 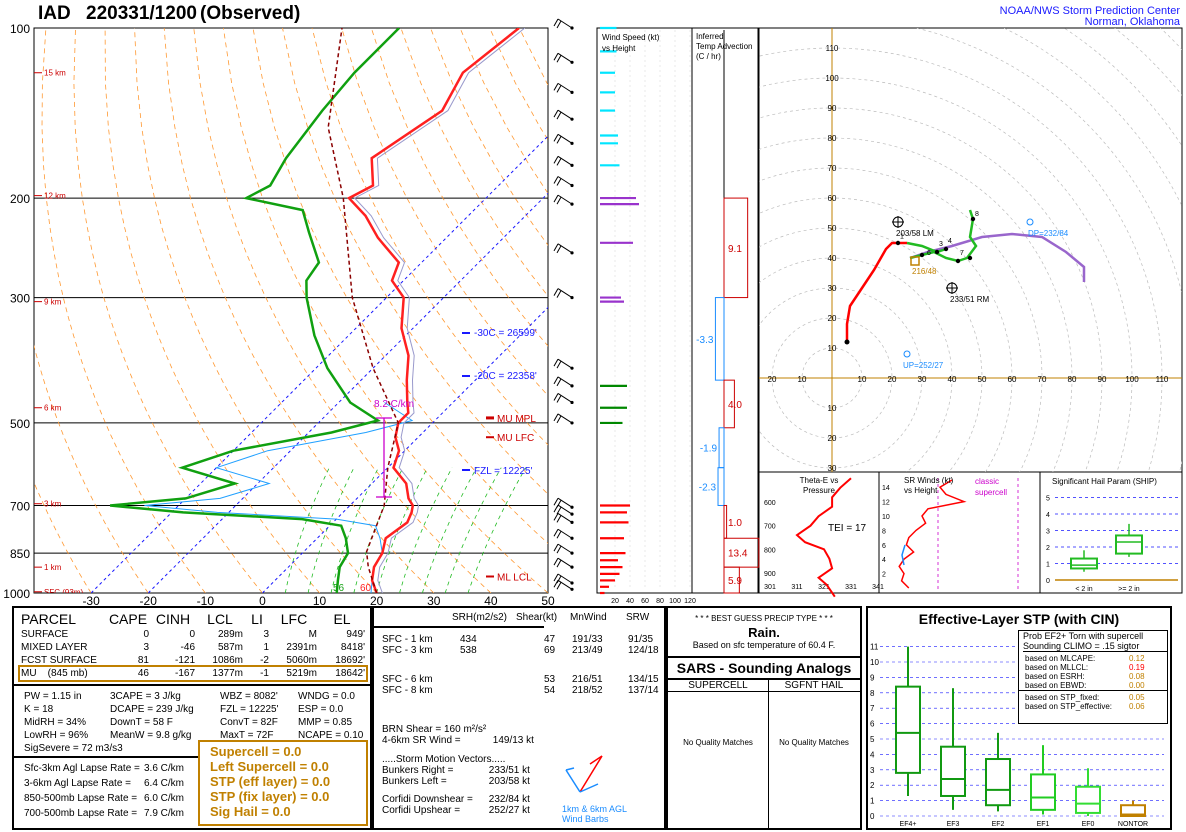 What do you see at coordinates (832, 138) in the screenshot?
I see `hodo-y-tick: 80` at bounding box center [832, 138].